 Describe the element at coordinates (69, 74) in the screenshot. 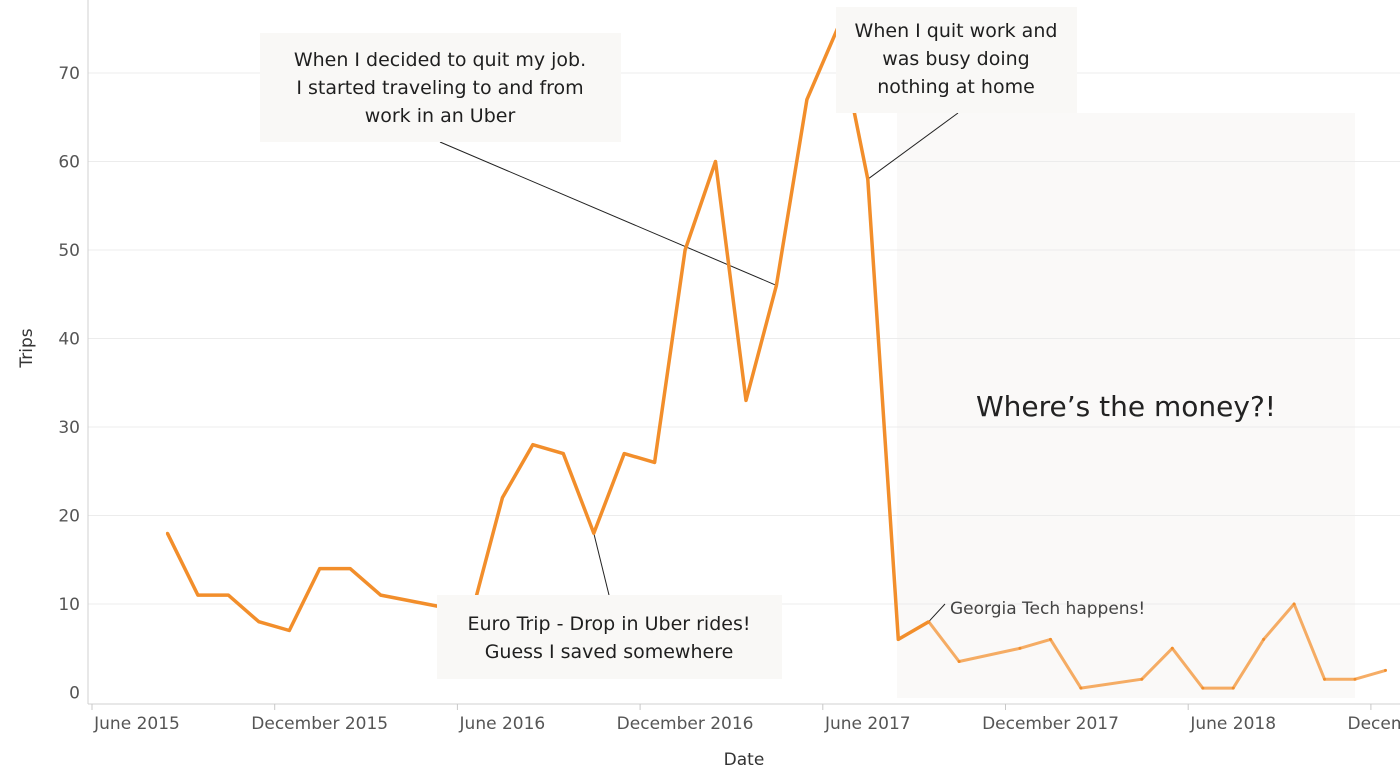

I see `y-tick-label: 70` at that location.